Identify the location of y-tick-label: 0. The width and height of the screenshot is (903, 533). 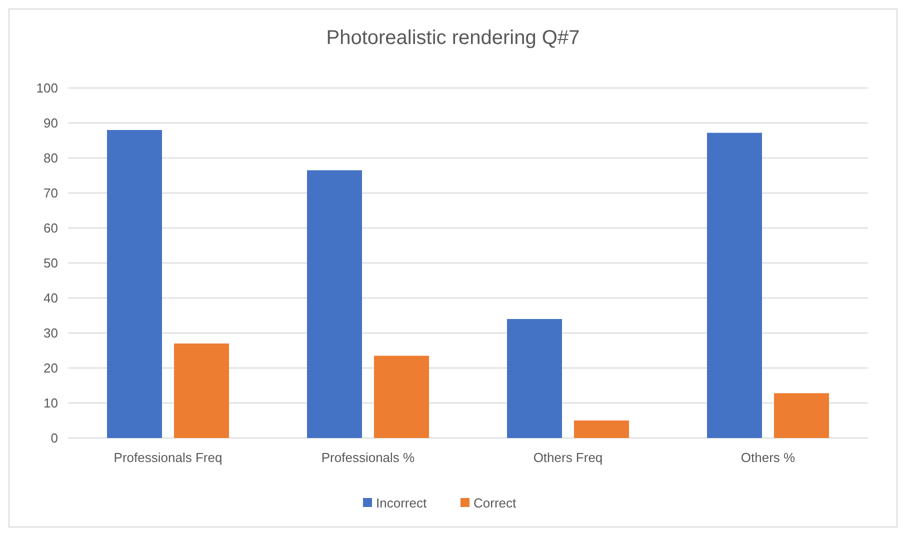
(54, 438).